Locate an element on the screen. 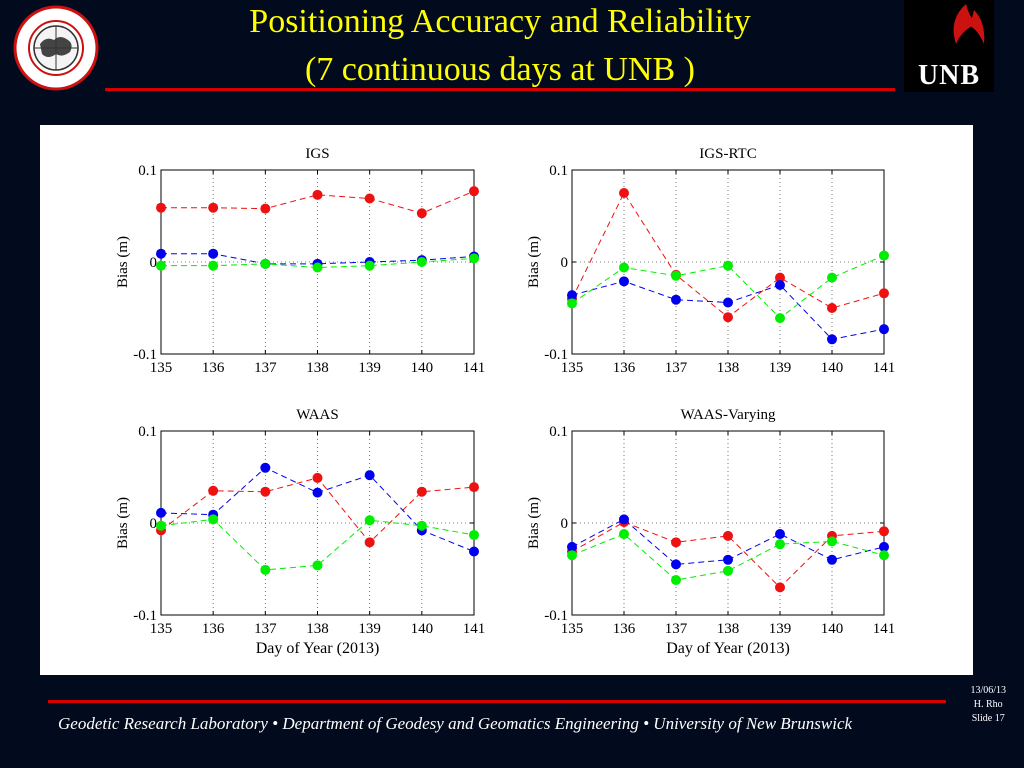  chart-title: WAAS is located at coordinates (317, 415).